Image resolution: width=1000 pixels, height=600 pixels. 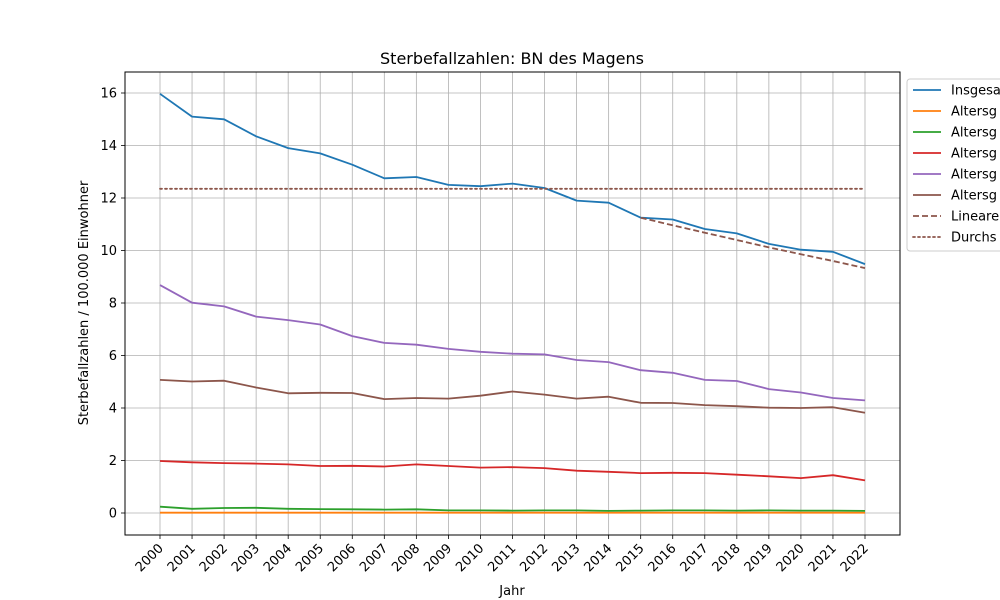 I want to click on y-tick-label: 0, so click(x=113, y=514).